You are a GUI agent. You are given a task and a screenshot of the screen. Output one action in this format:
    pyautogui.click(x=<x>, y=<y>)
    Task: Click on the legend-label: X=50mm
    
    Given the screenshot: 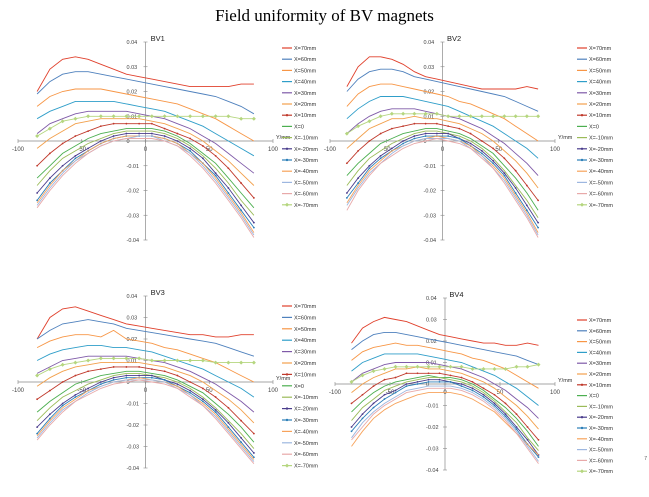 What is the action you would take?
    pyautogui.click(x=600, y=343)
    